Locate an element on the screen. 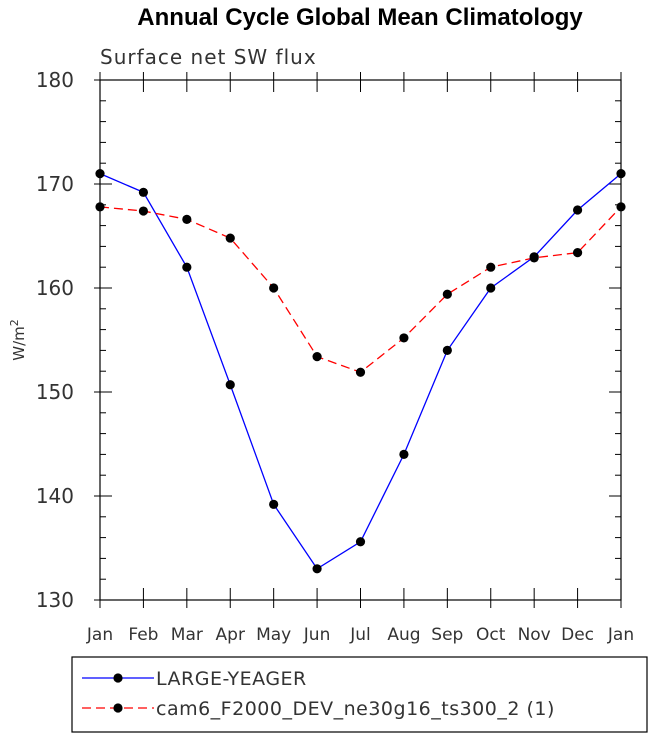 This screenshot has width=648, height=736. y-tick-label: 160 is located at coordinates (55, 288).